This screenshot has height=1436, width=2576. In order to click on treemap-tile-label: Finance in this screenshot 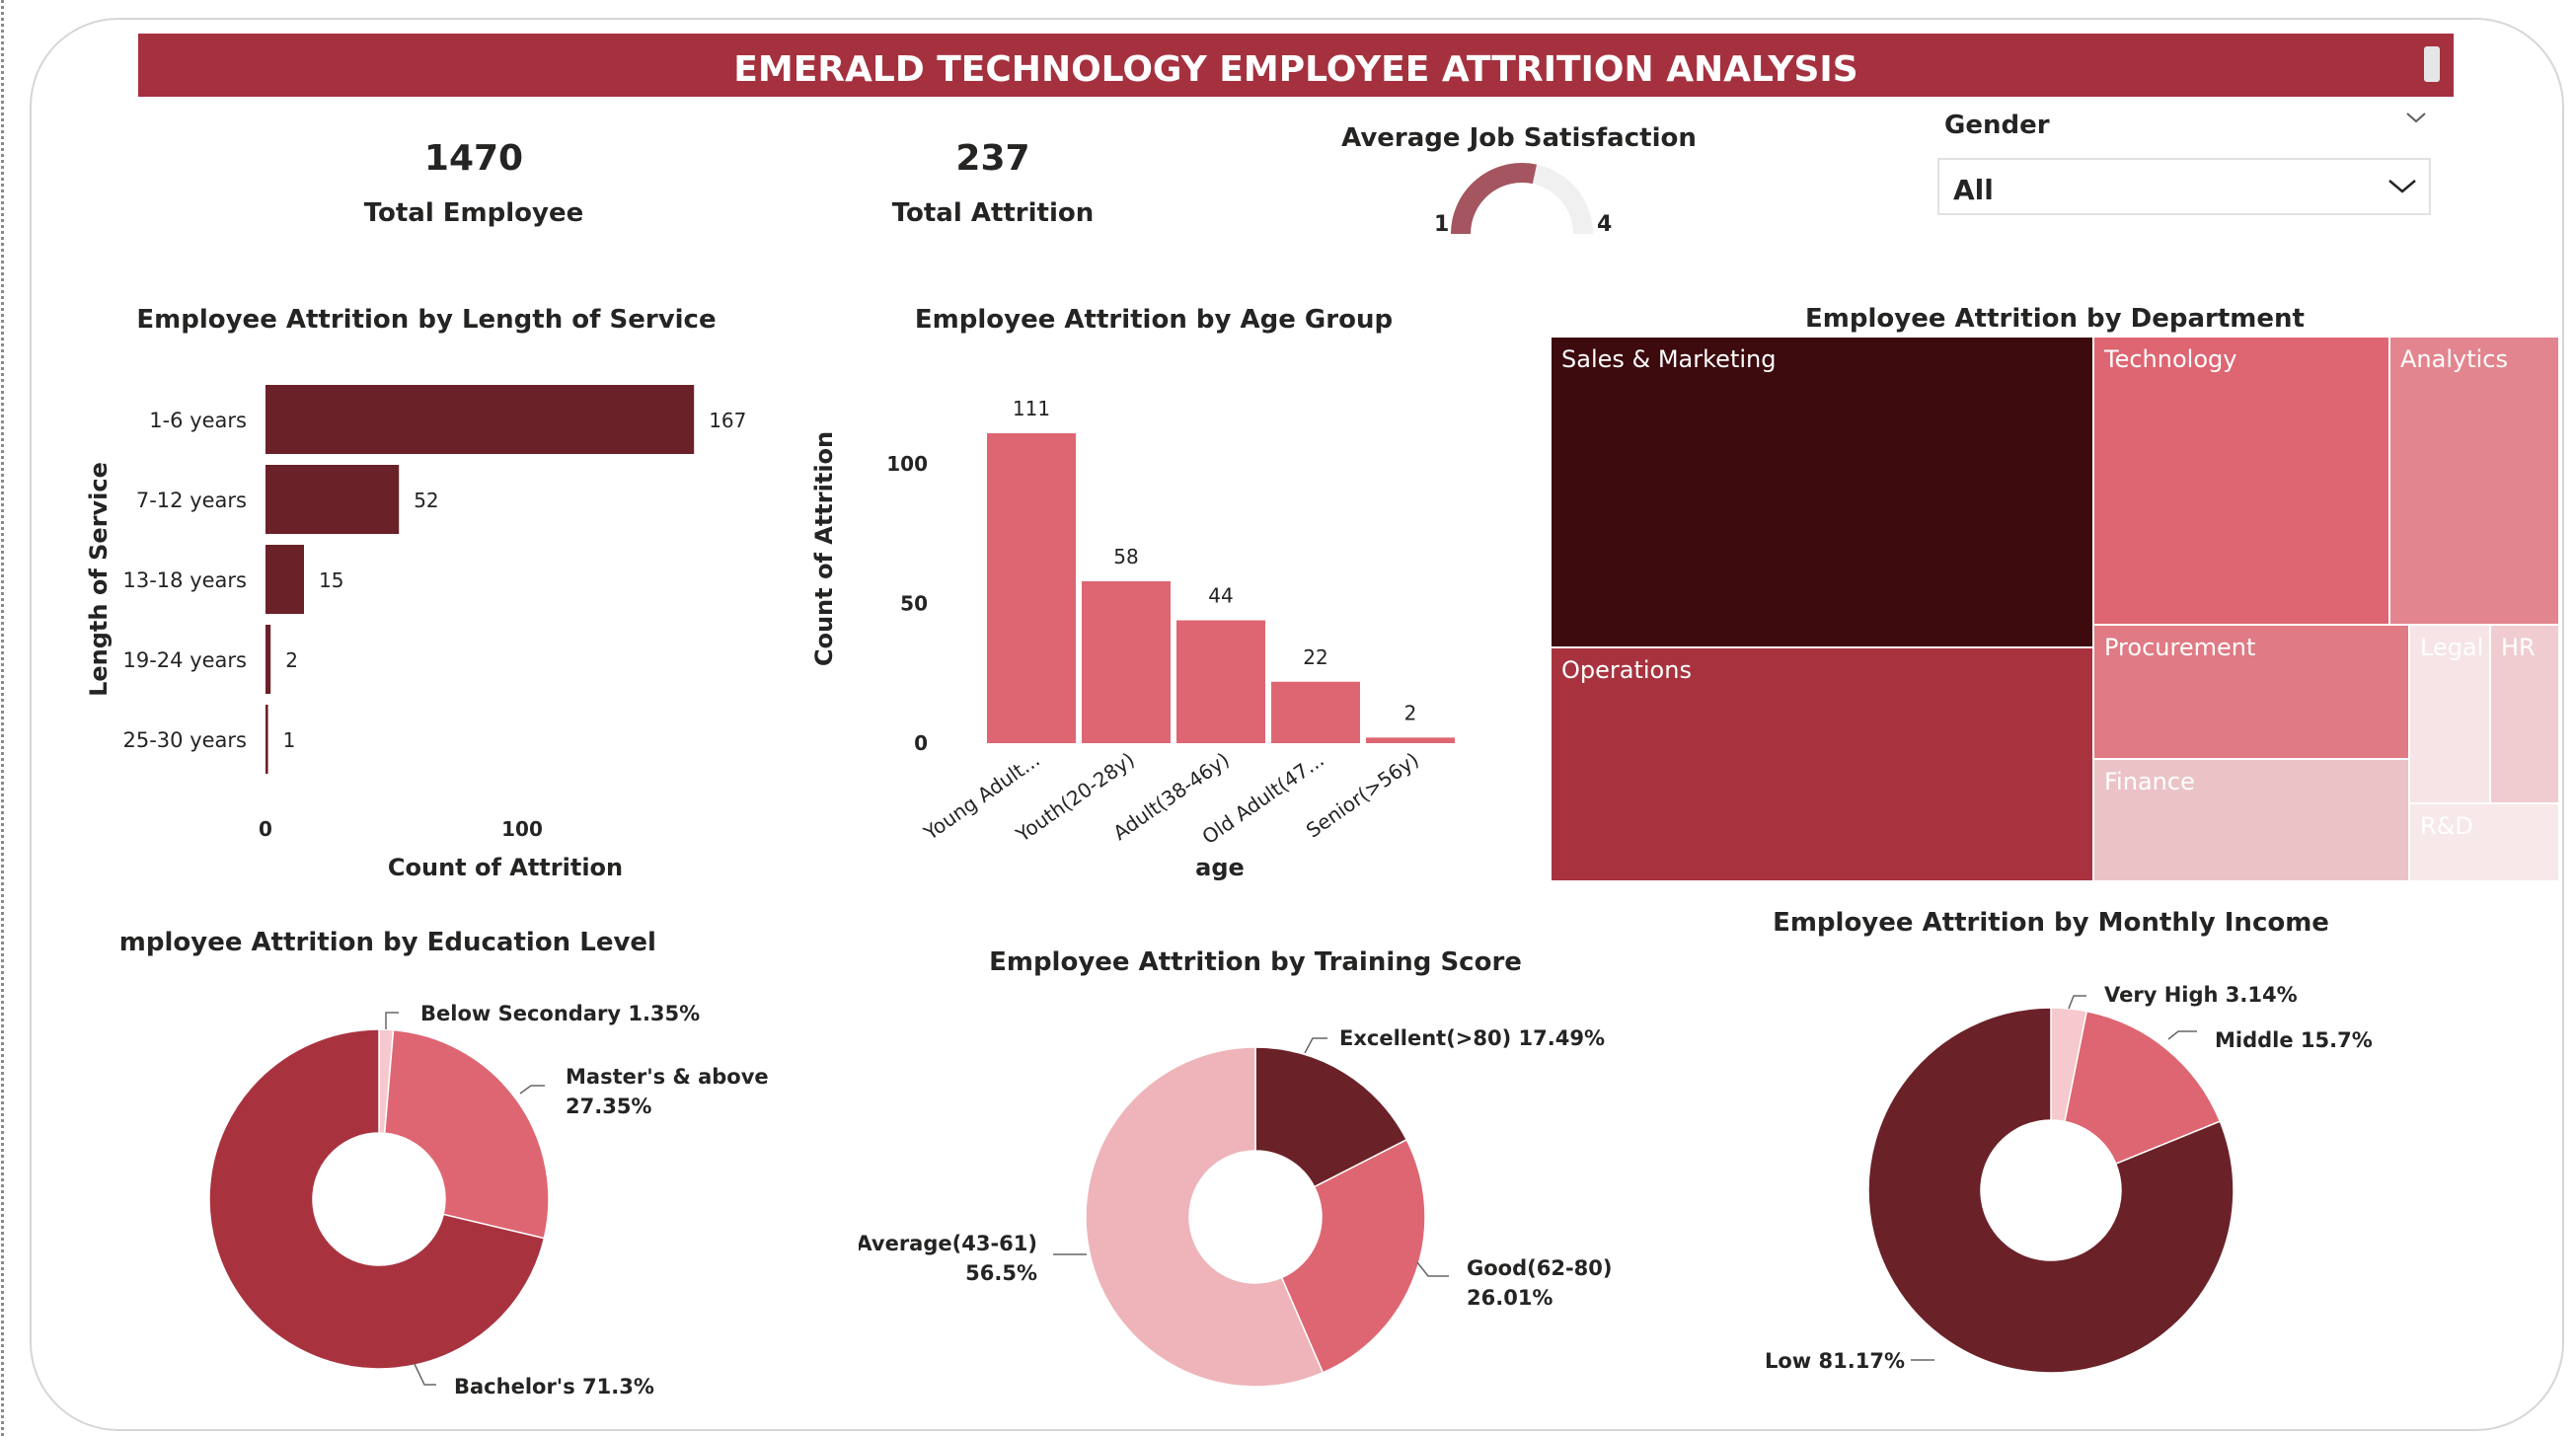, I will do `click(2149, 782)`.